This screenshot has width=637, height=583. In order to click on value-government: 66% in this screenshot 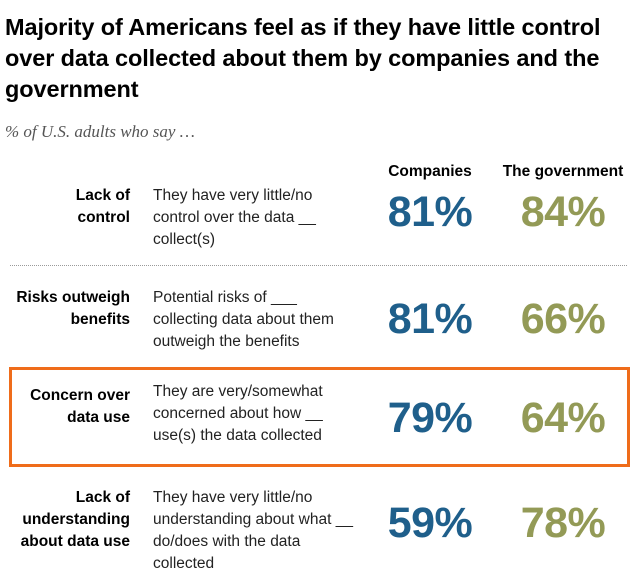, I will do `click(563, 319)`.